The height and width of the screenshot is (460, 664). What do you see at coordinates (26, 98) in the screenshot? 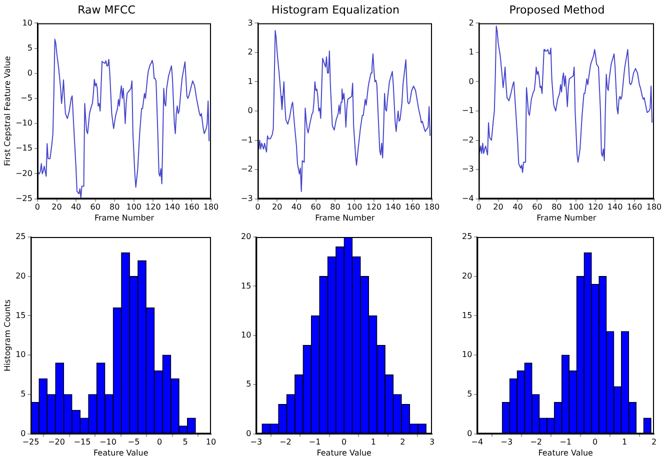
I see `y-tick-label: −5` at bounding box center [26, 98].